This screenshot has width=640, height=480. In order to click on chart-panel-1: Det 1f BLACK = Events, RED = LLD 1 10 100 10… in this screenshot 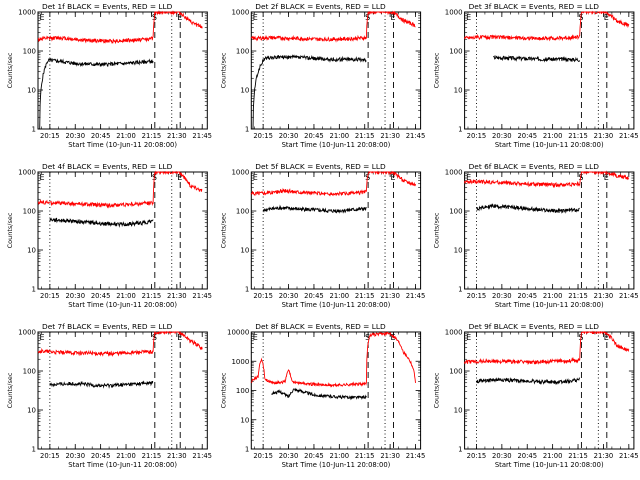, I will do `click(109, 75)`.